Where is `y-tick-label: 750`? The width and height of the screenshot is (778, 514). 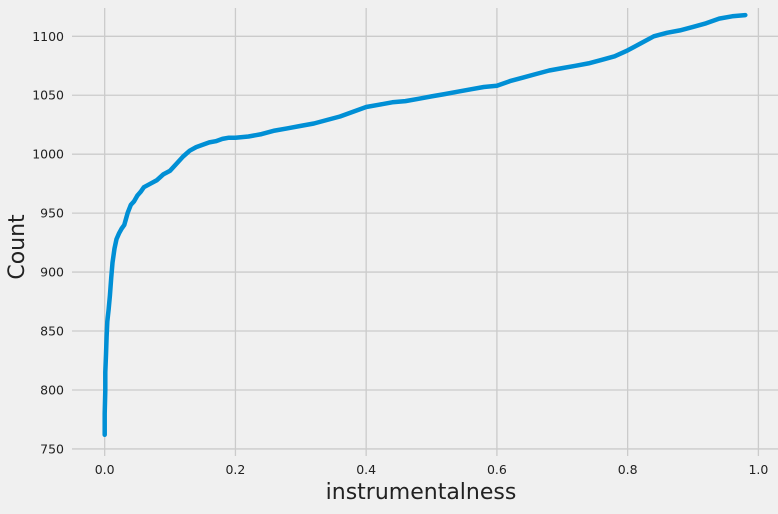 y-tick-label: 750 is located at coordinates (52, 448).